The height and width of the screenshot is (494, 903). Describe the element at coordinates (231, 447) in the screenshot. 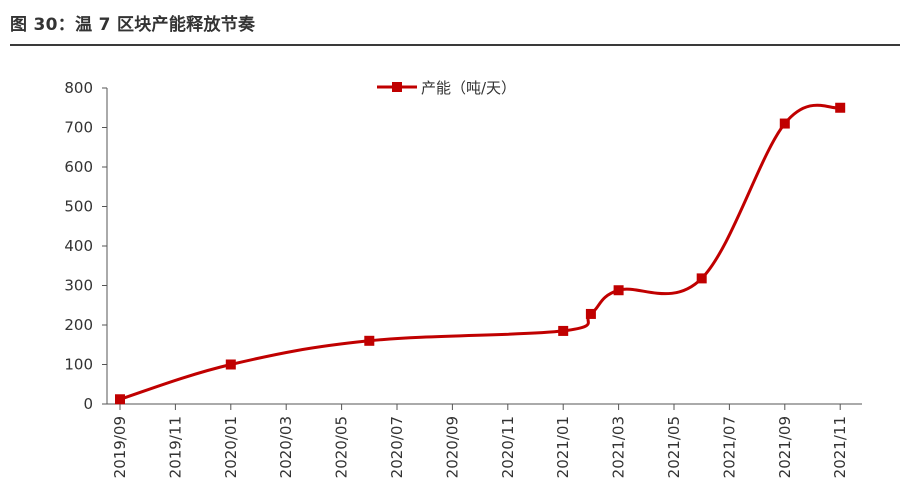

I see `x-tick-label: 2020/01` at that location.